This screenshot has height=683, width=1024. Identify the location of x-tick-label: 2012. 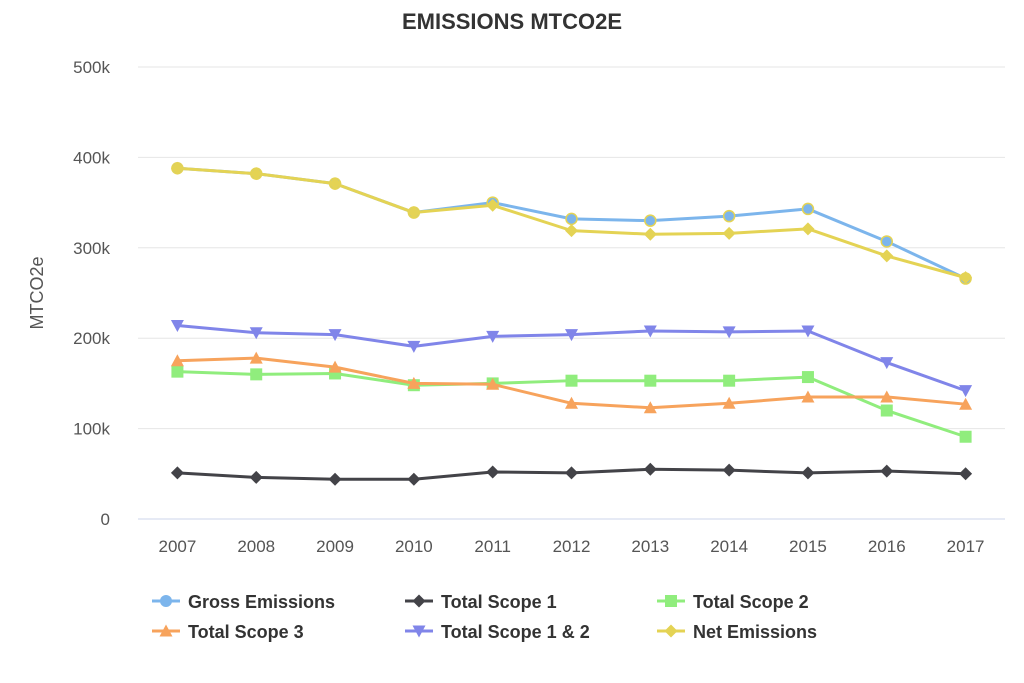
(572, 546).